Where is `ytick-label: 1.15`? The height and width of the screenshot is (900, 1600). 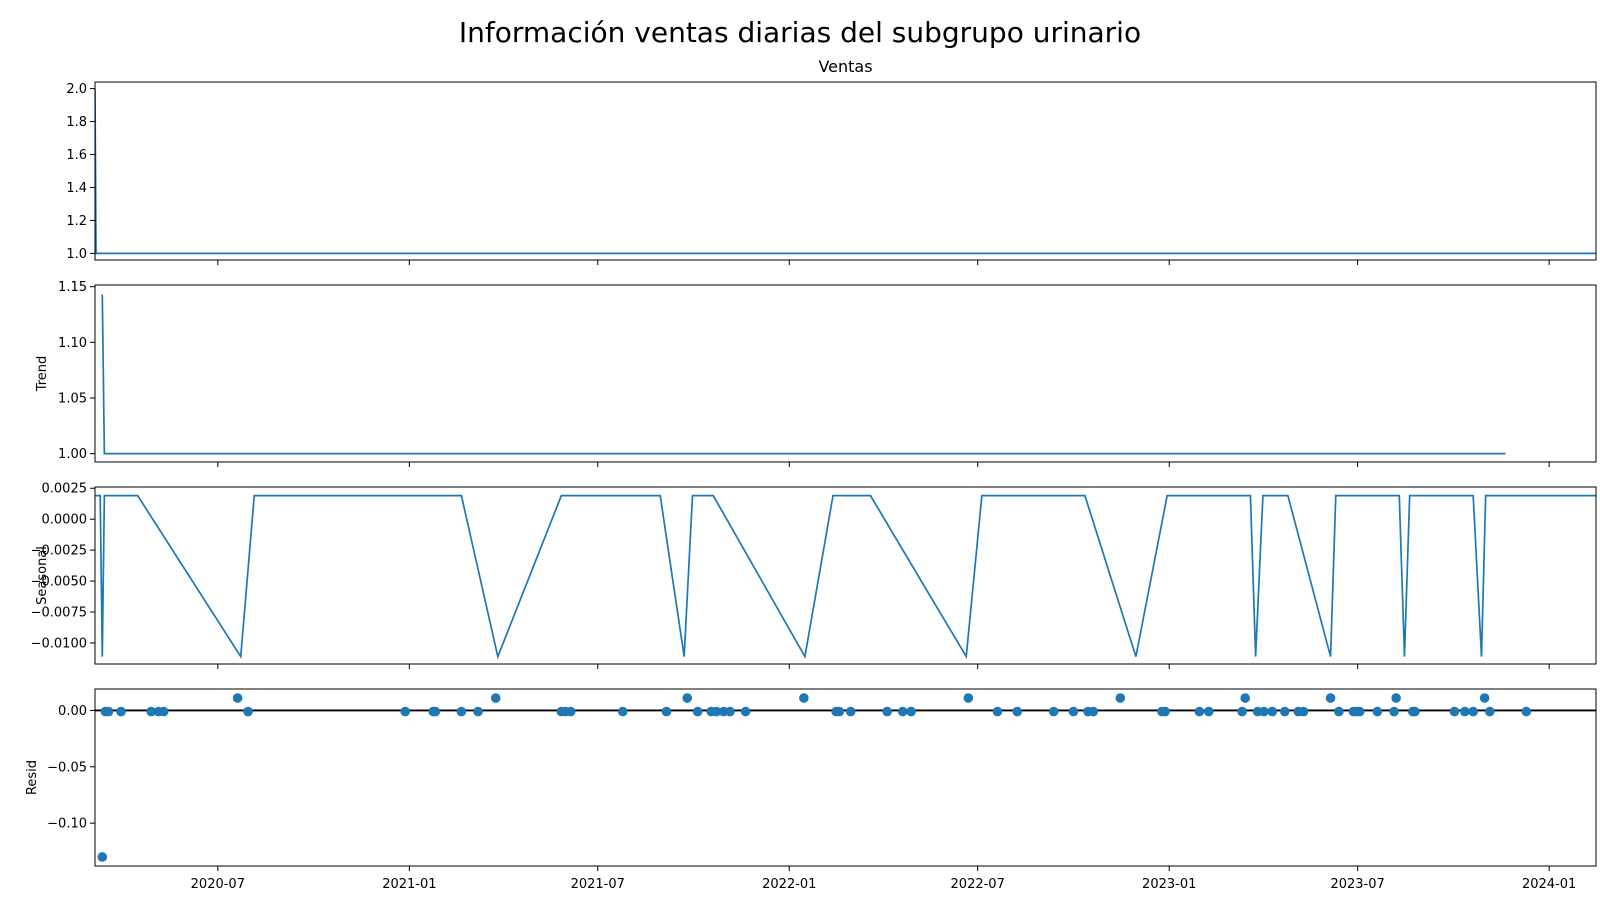 ytick-label: 1.15 is located at coordinates (72, 287).